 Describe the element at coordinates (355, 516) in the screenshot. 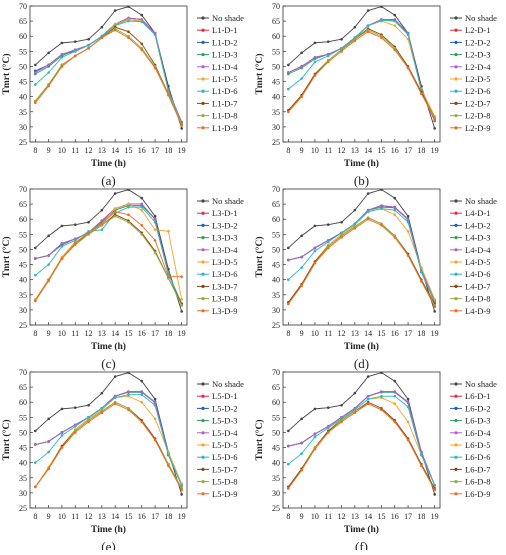

I see `x-tick-label: 13` at that location.